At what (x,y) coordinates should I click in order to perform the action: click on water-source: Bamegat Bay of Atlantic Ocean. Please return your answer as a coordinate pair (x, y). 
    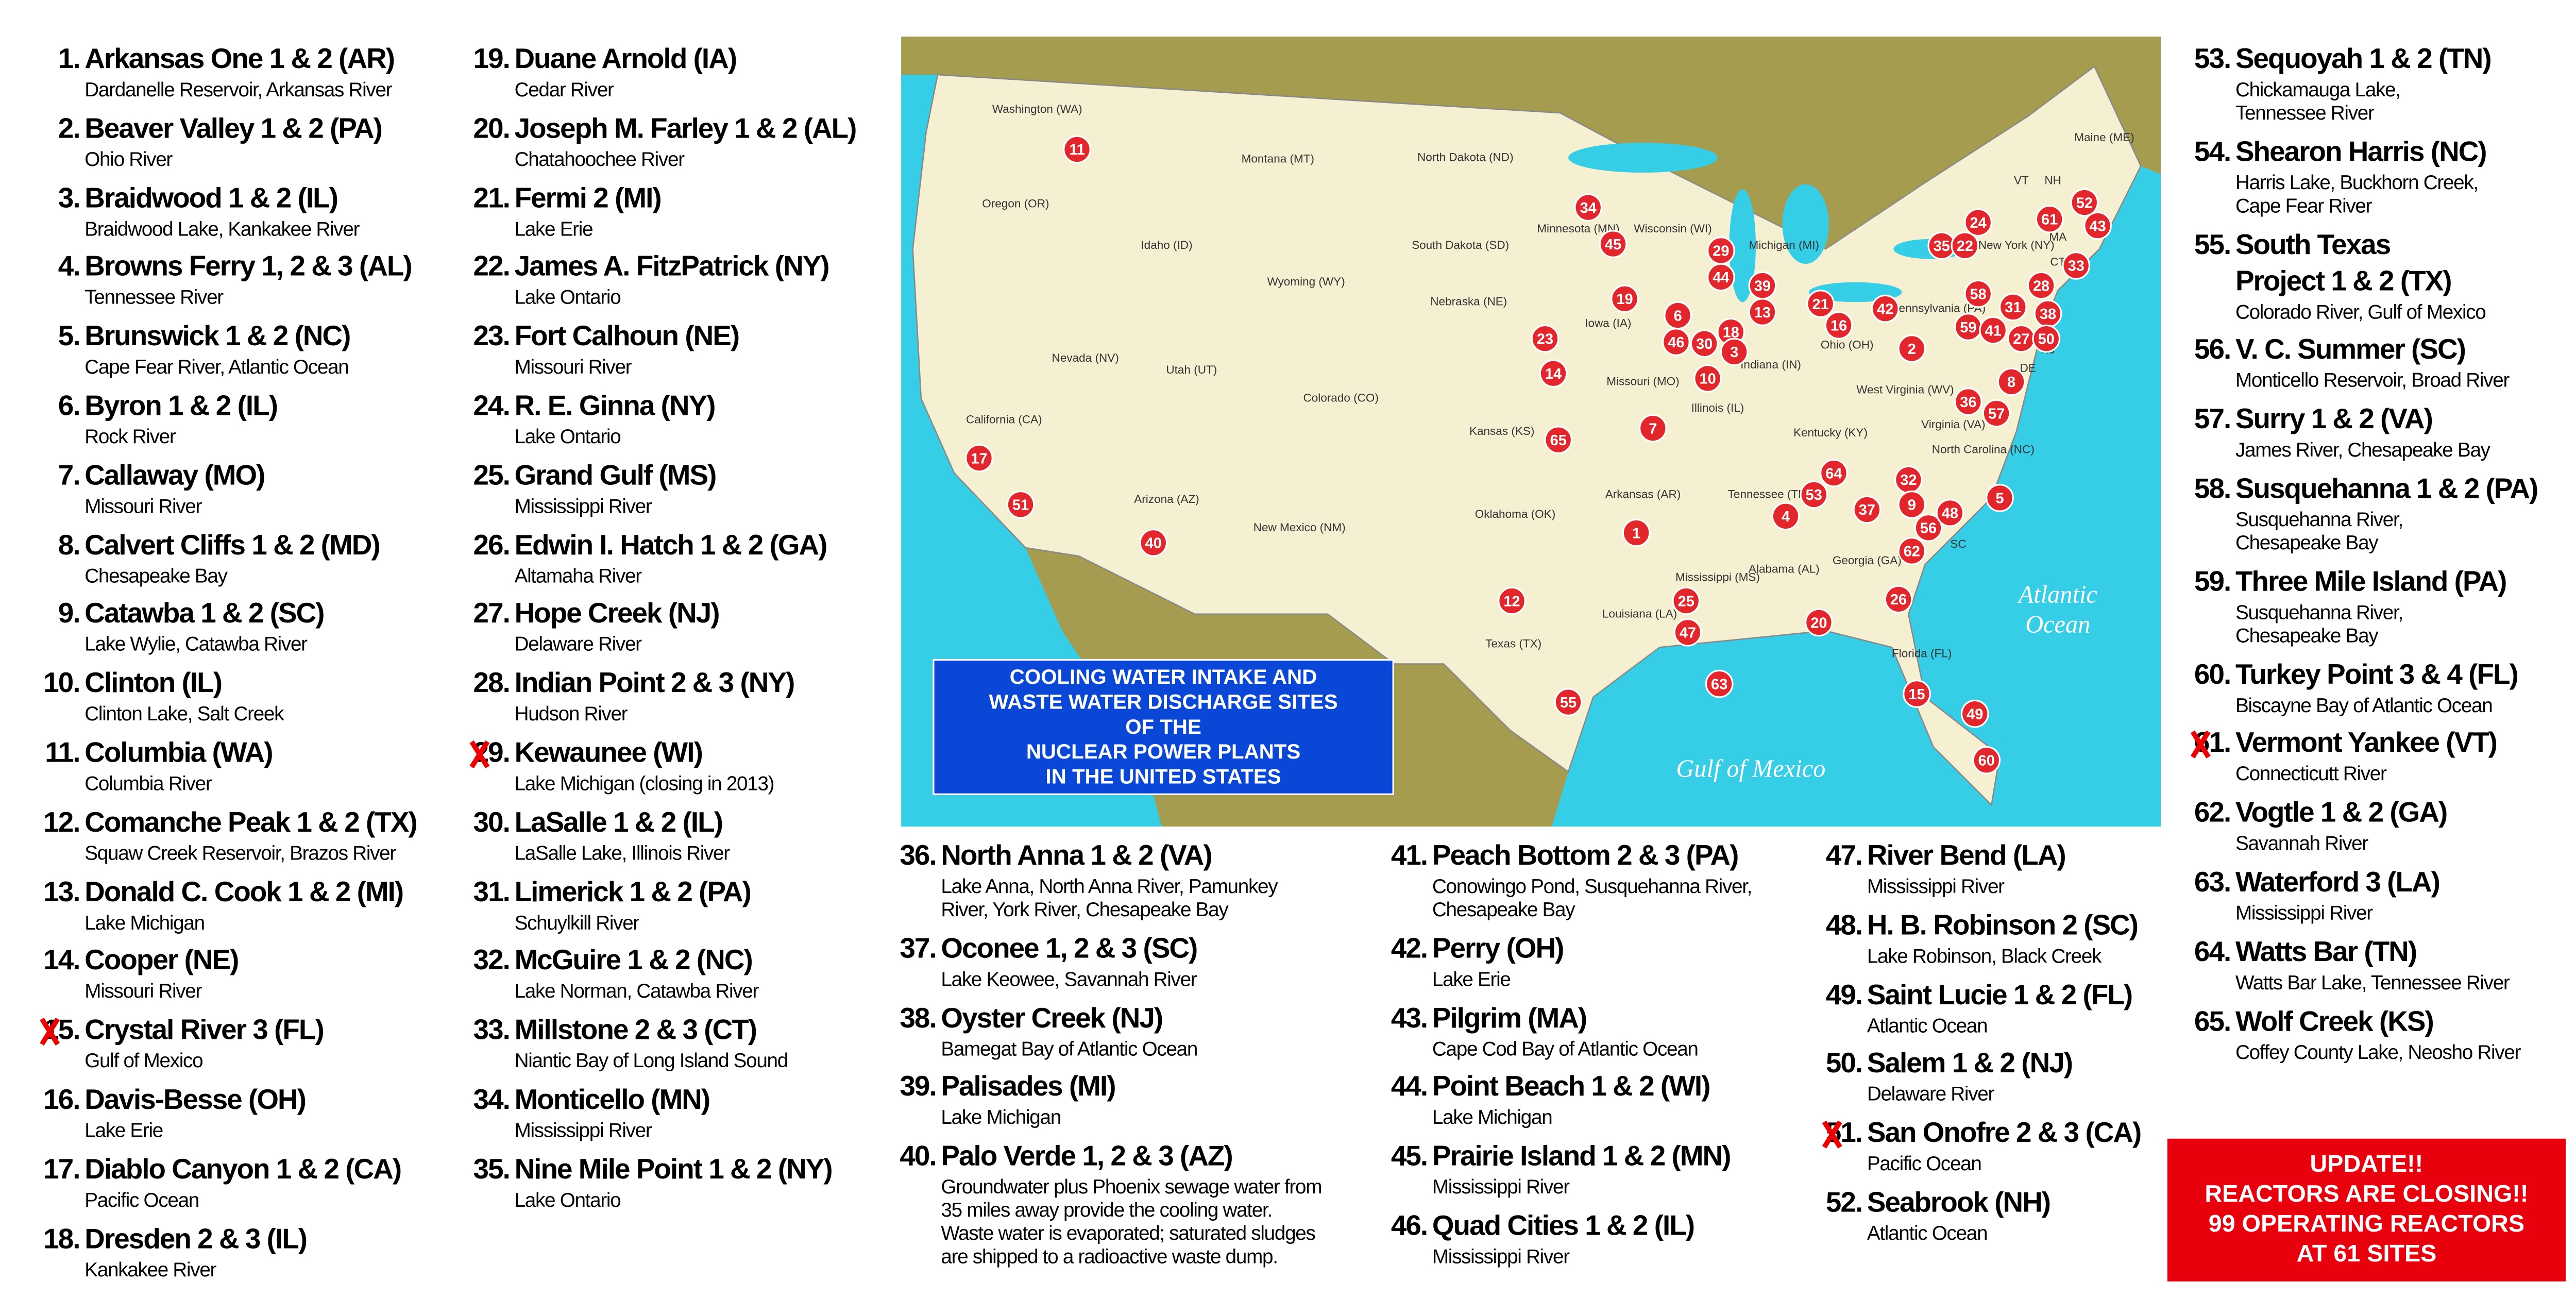
    Looking at the image, I should click on (1069, 1048).